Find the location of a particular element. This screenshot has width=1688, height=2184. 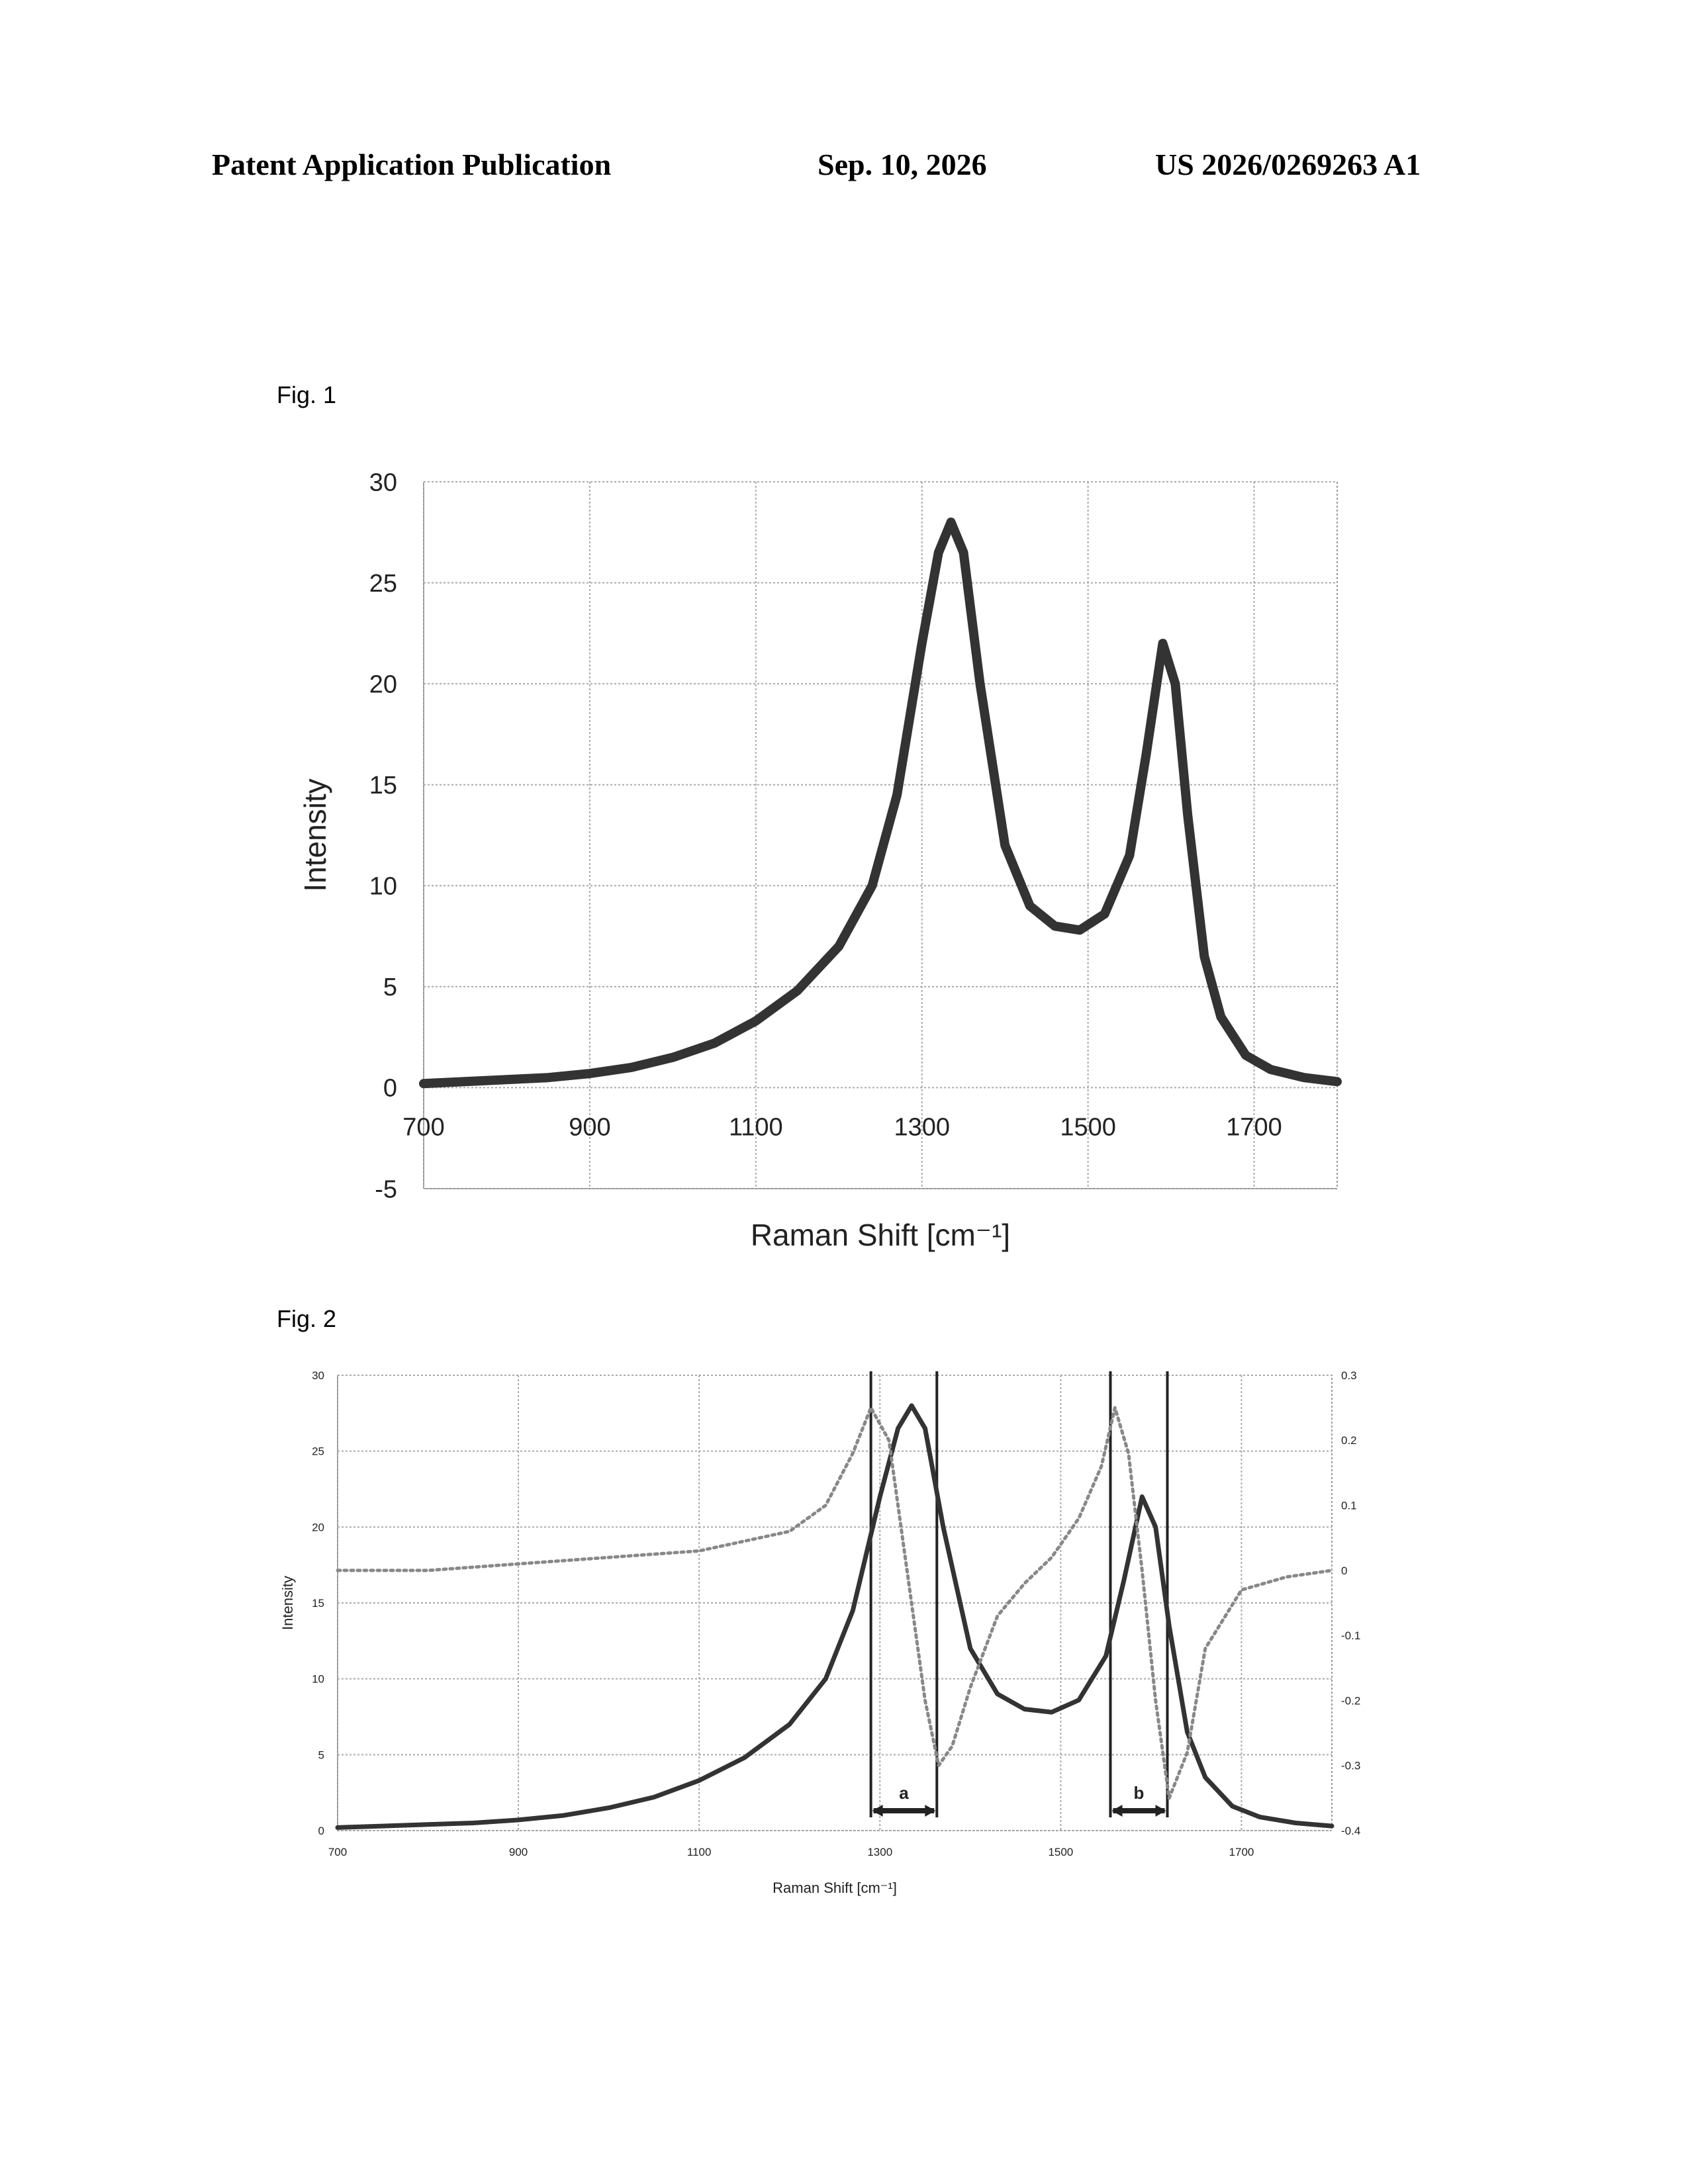

y-tick-label: 30 is located at coordinates (318, 1376).